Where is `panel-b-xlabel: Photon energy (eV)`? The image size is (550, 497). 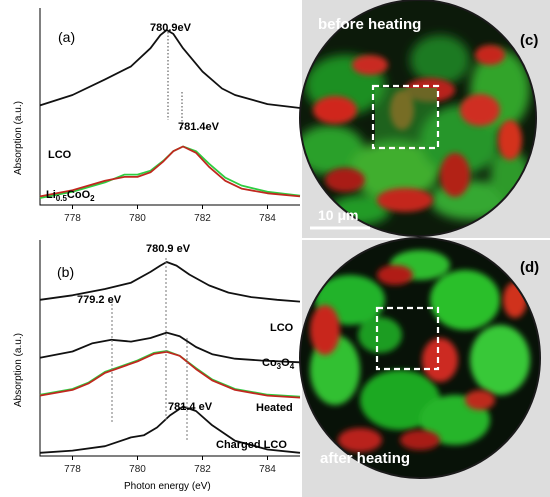
panel-b-xlabel: Photon energy (eV) is located at coordinates (167, 486).